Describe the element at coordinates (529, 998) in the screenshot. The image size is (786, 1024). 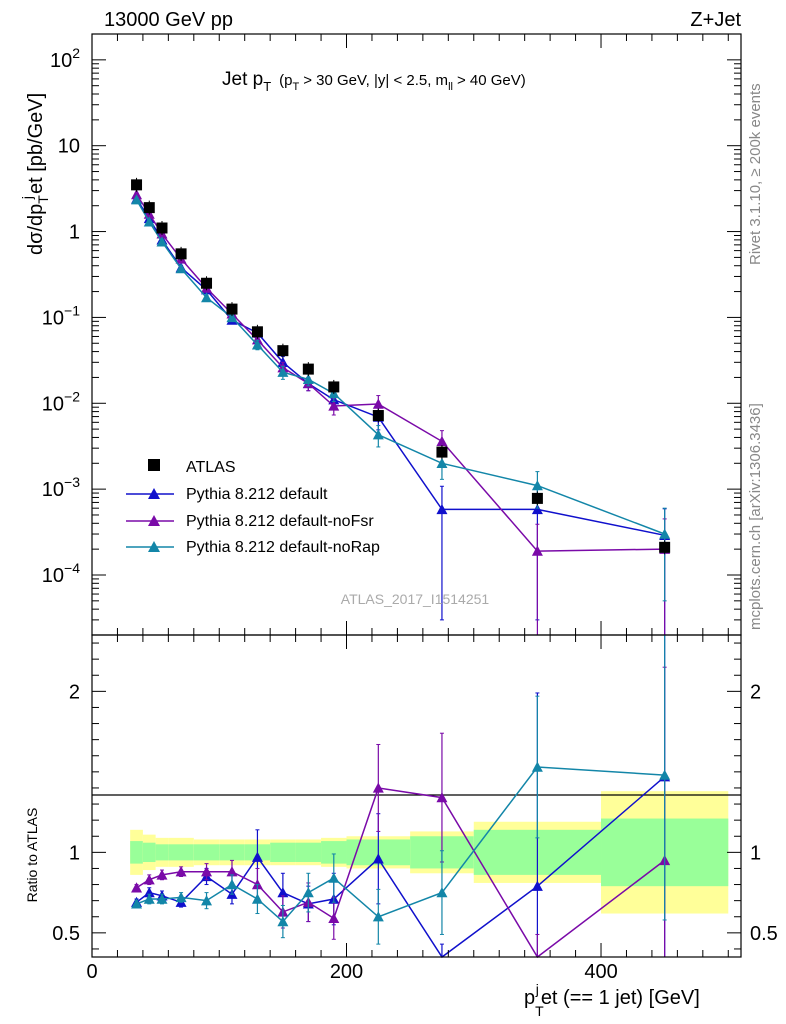
I see `xlabel-main: p` at that location.